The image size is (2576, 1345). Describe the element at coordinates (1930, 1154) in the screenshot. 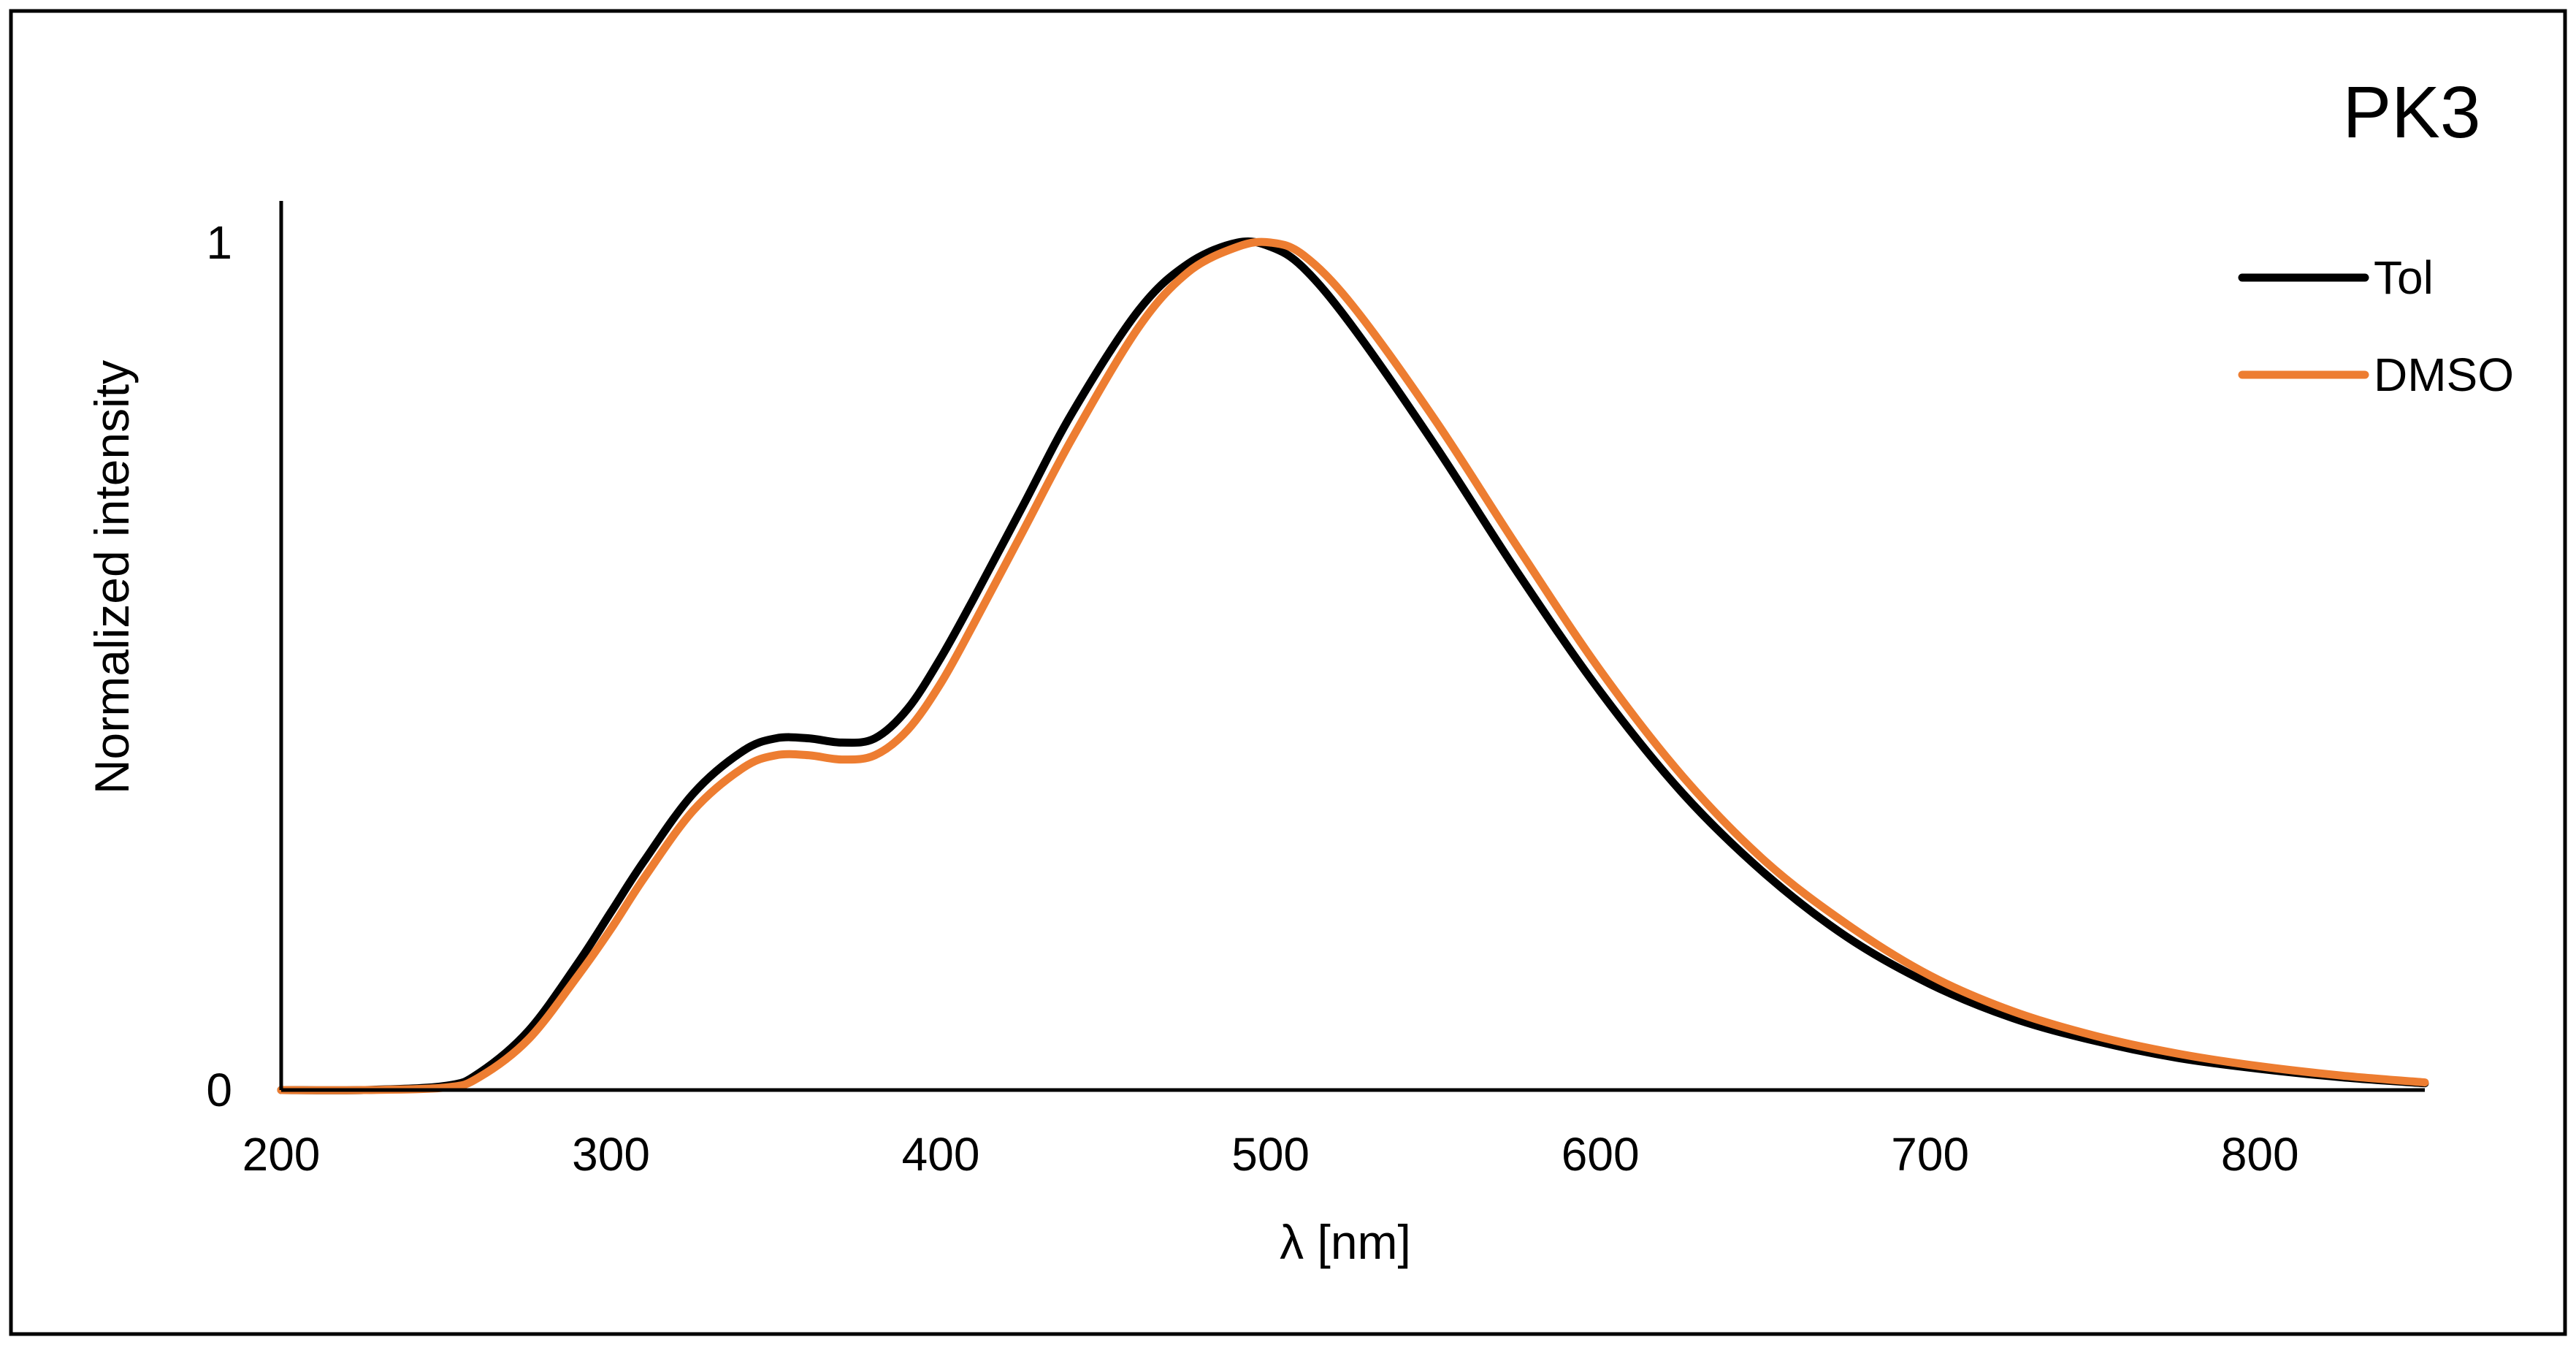

I see `x-tick-label: 700` at that location.